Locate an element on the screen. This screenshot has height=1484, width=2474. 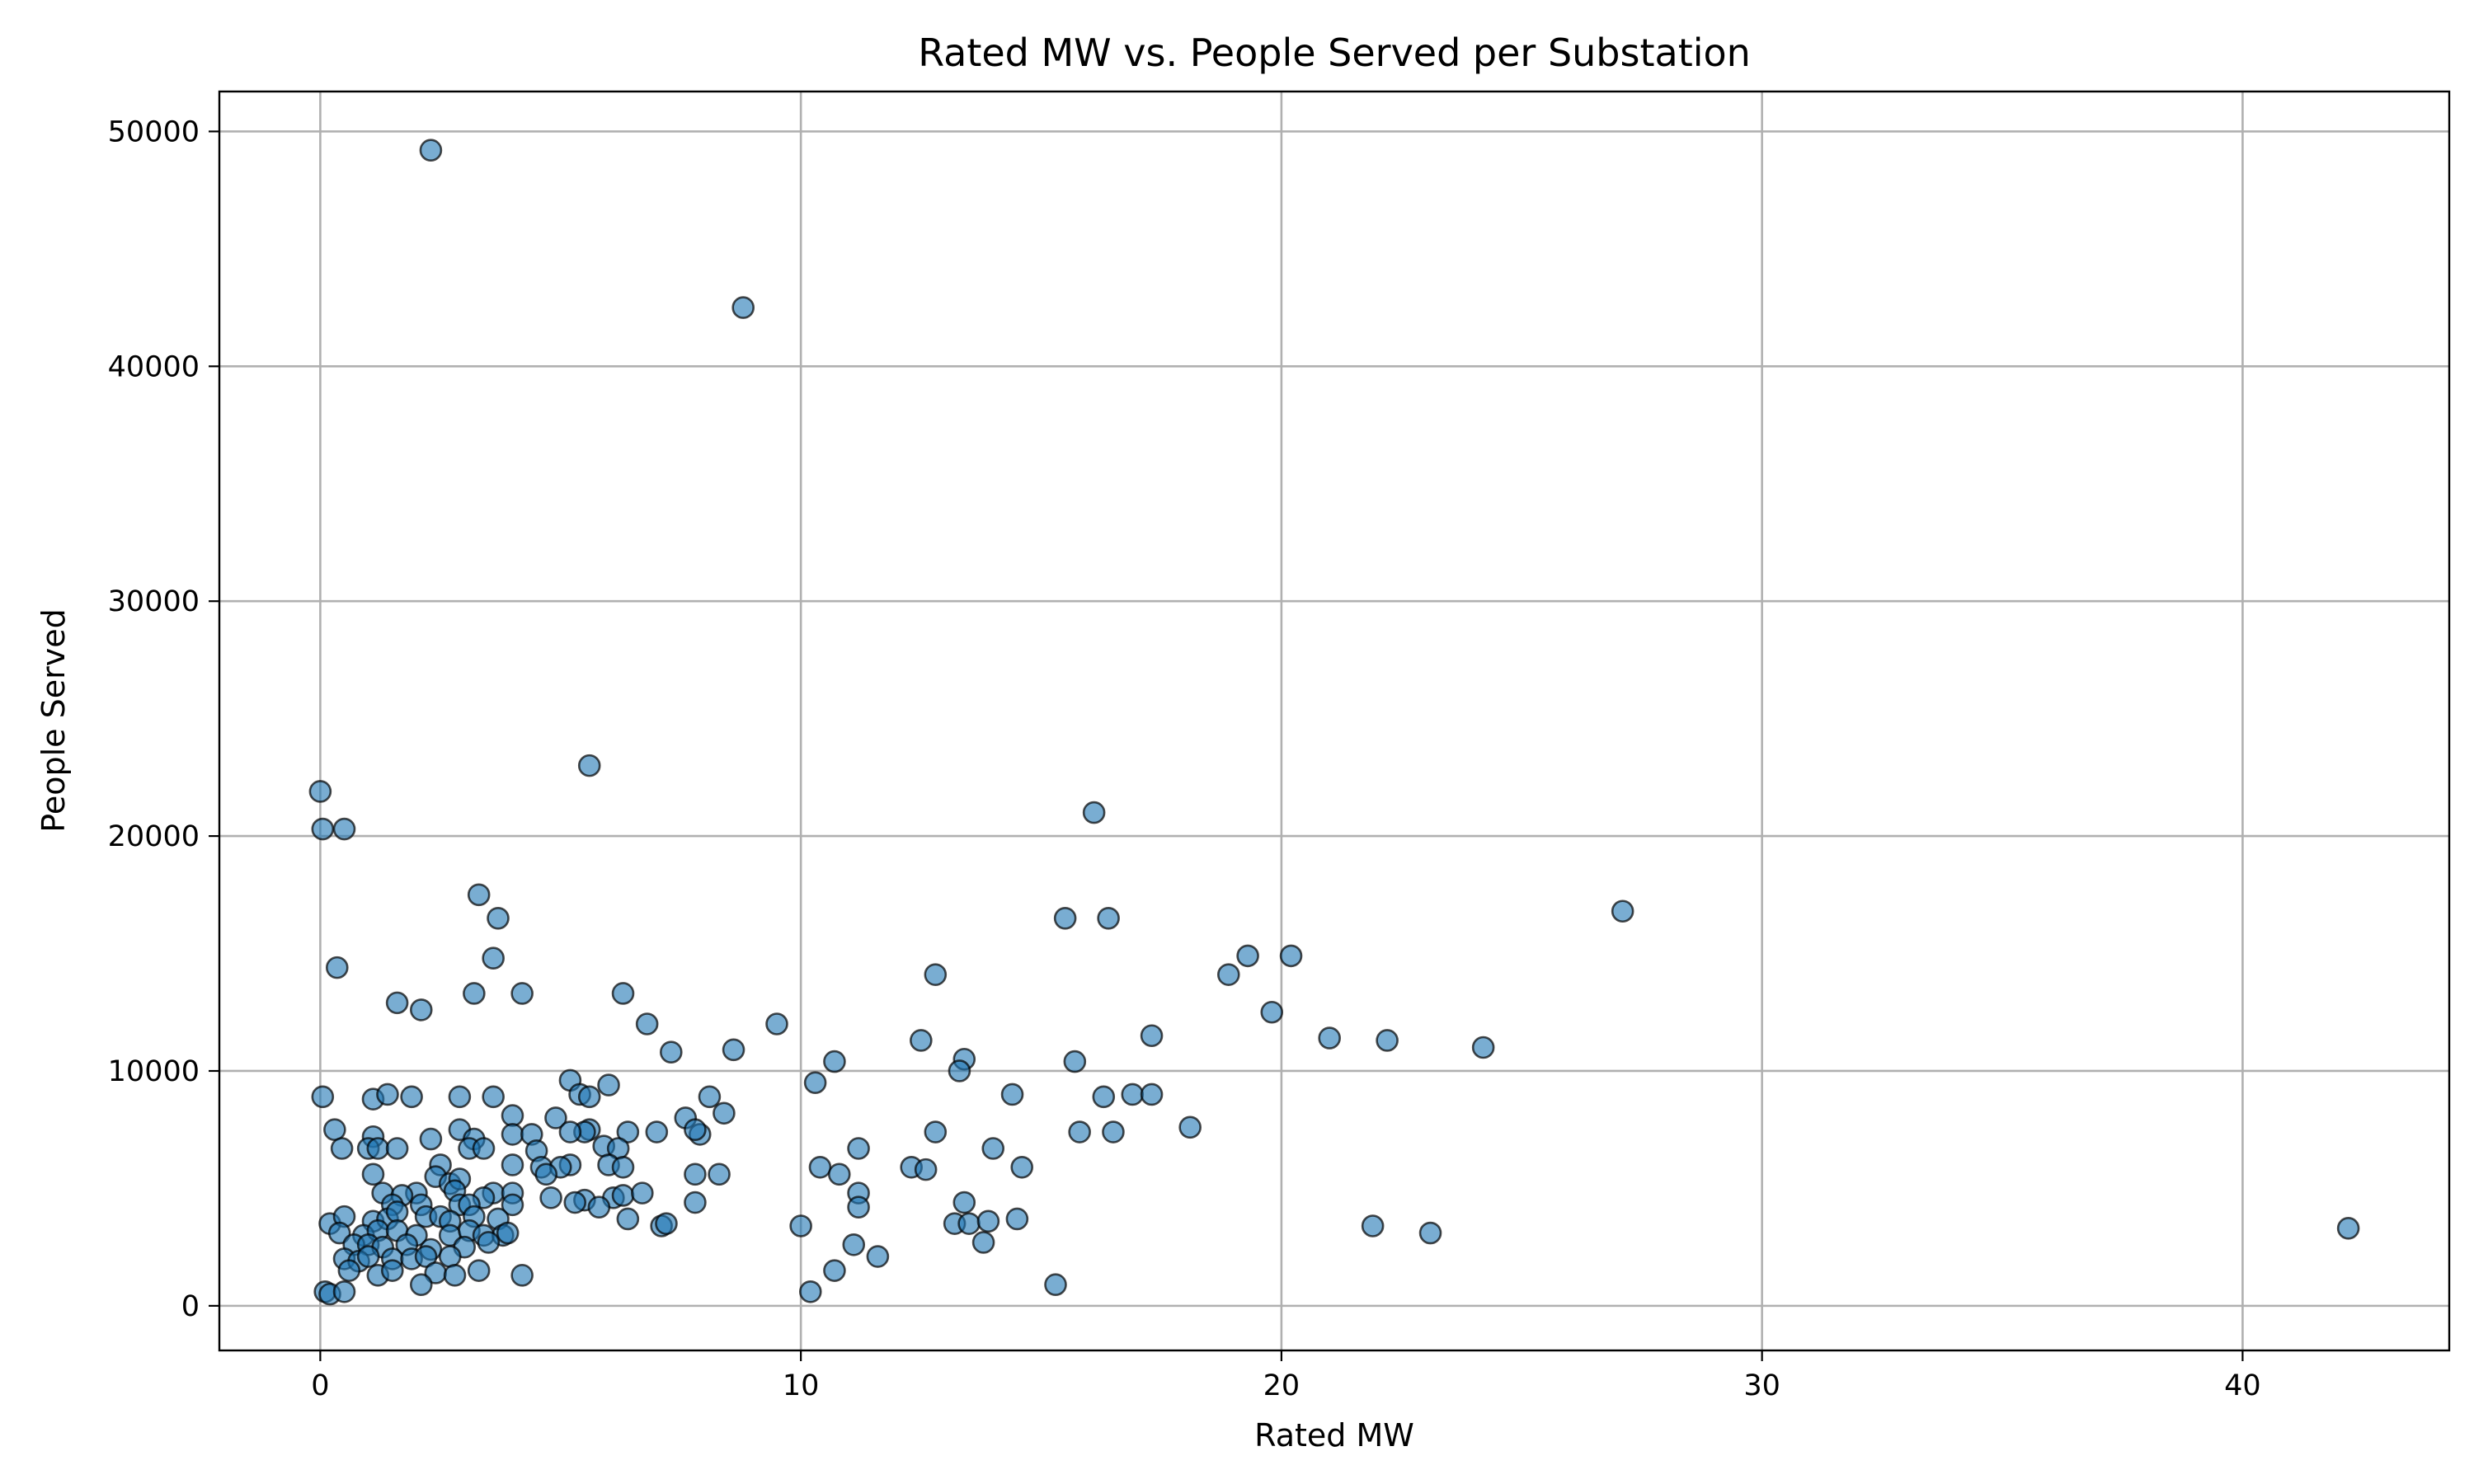
x-tick-label: 30 is located at coordinates (1761, 1385).